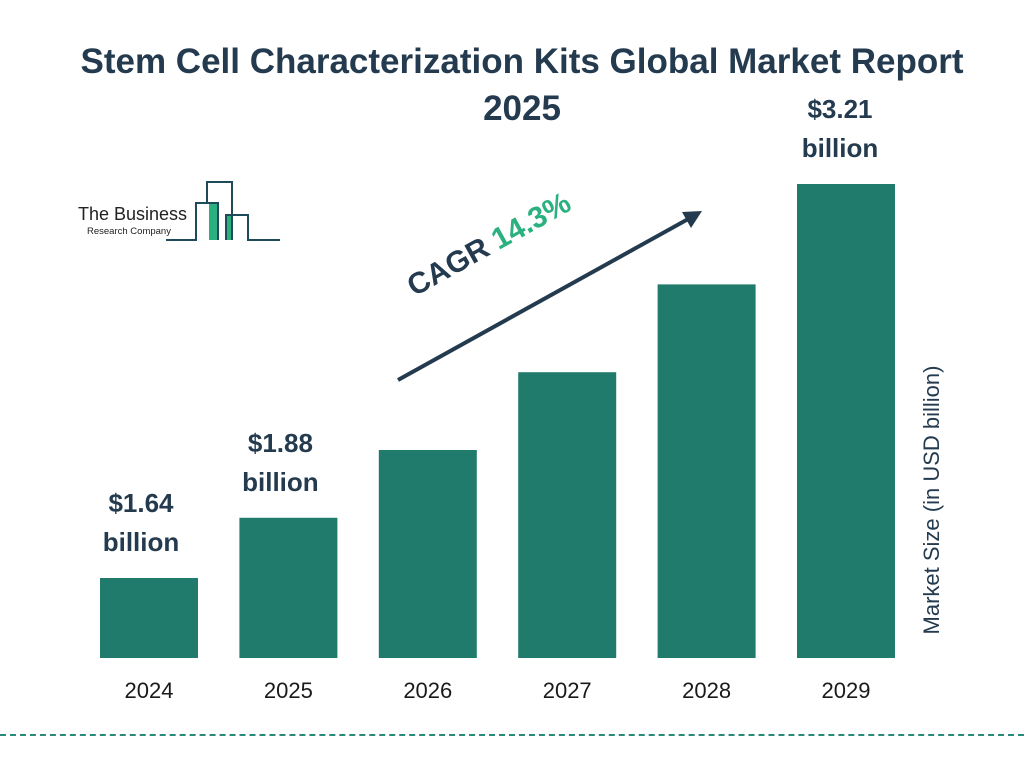 This screenshot has width=1024, height=768. I want to click on x-tick-label: 2029, so click(846, 690).